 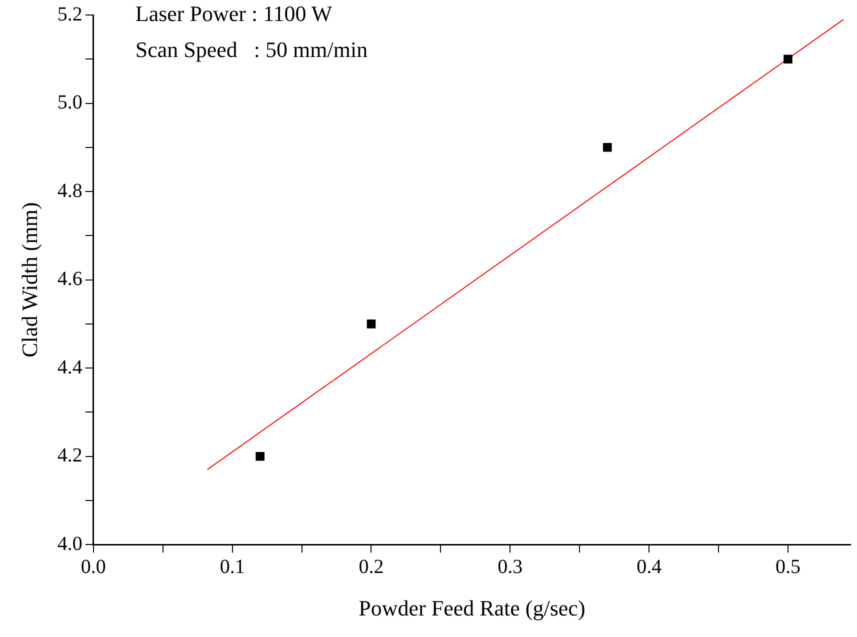 I want to click on y-tick-label: 4.0, so click(x=69, y=543).